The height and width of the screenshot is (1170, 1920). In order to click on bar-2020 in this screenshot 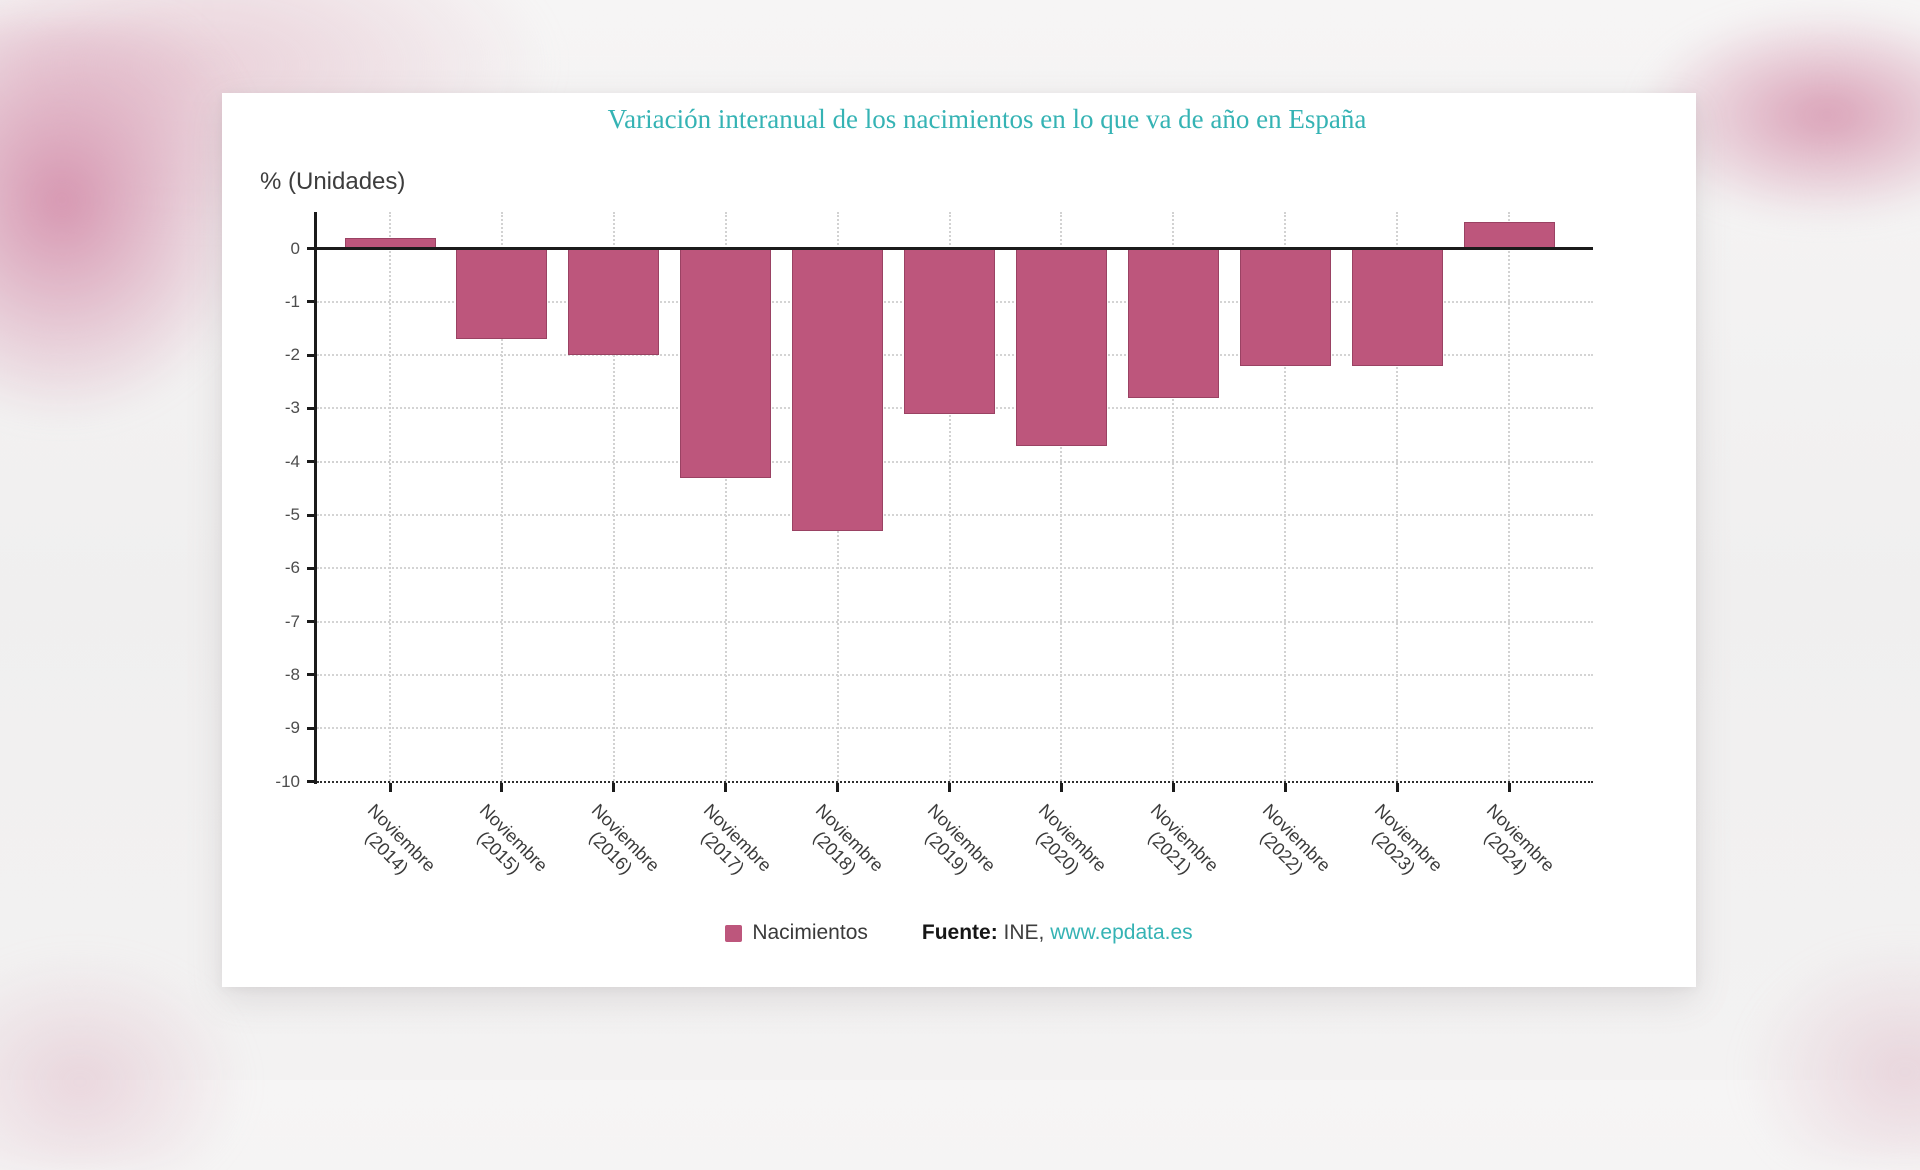, I will do `click(1061, 347)`.